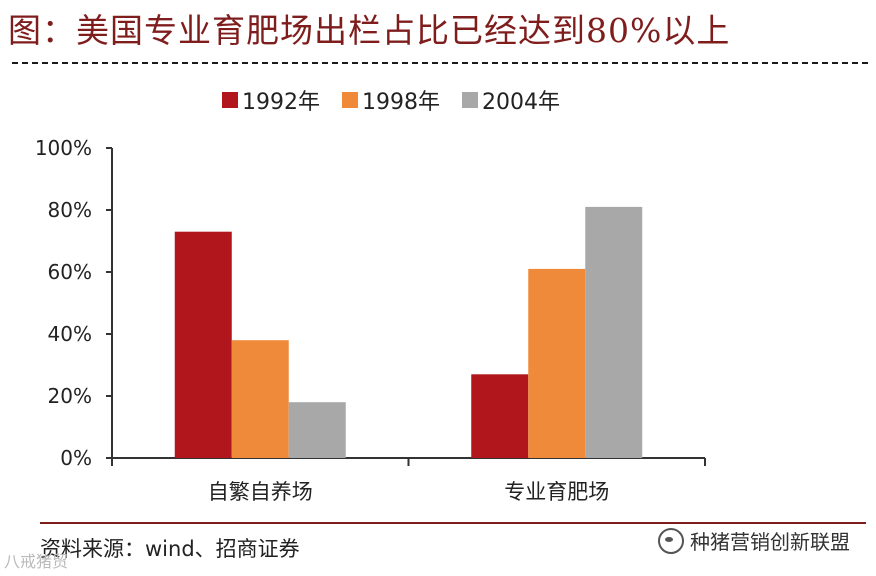 This screenshot has height=576, width=876. What do you see at coordinates (401, 102) in the screenshot?
I see `legend-label-1998: 1998年` at bounding box center [401, 102].